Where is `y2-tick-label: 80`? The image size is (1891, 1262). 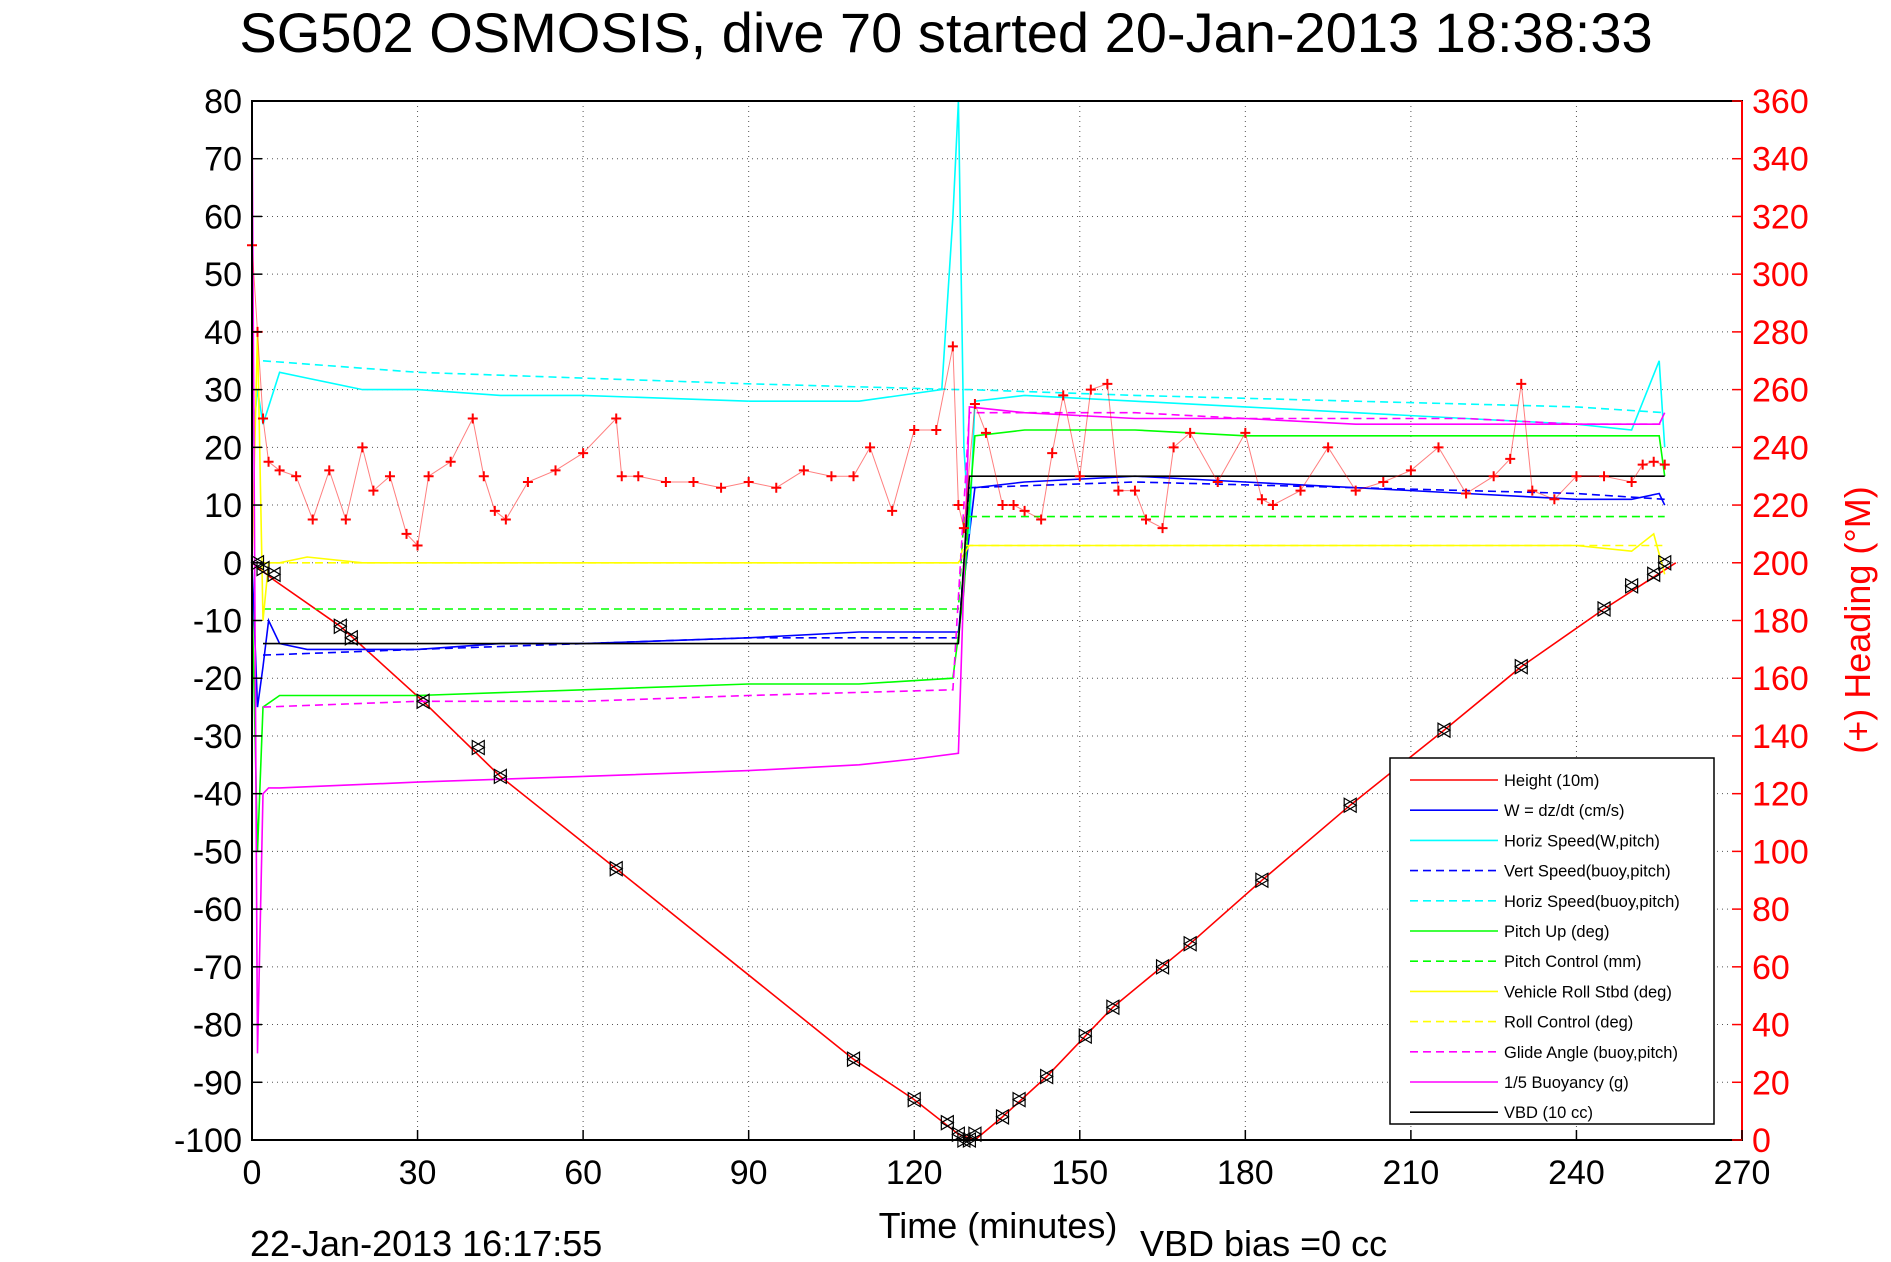
y2-tick-label: 80 is located at coordinates (1771, 910).